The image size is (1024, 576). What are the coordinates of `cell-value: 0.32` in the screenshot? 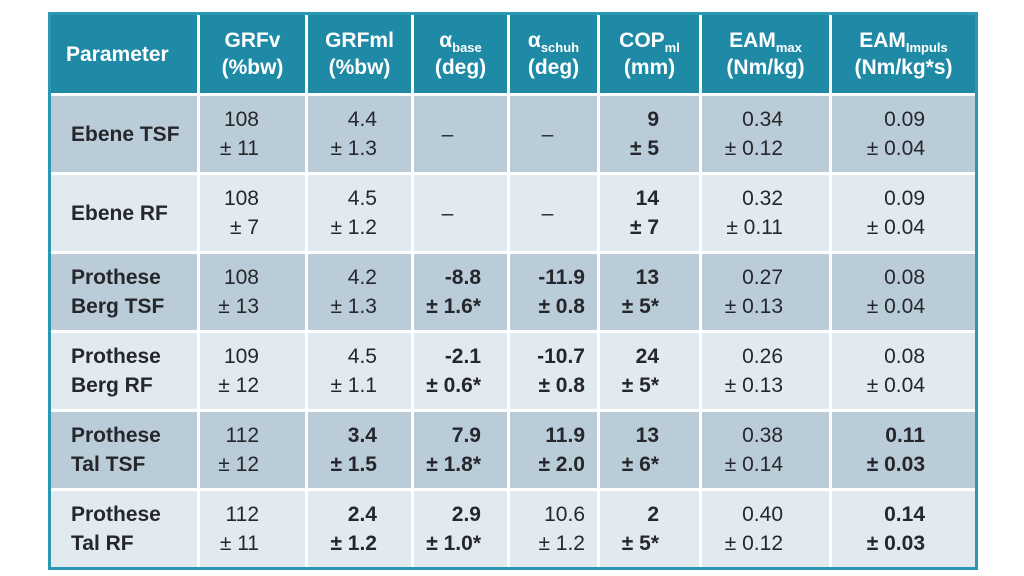 It's located at (762, 198).